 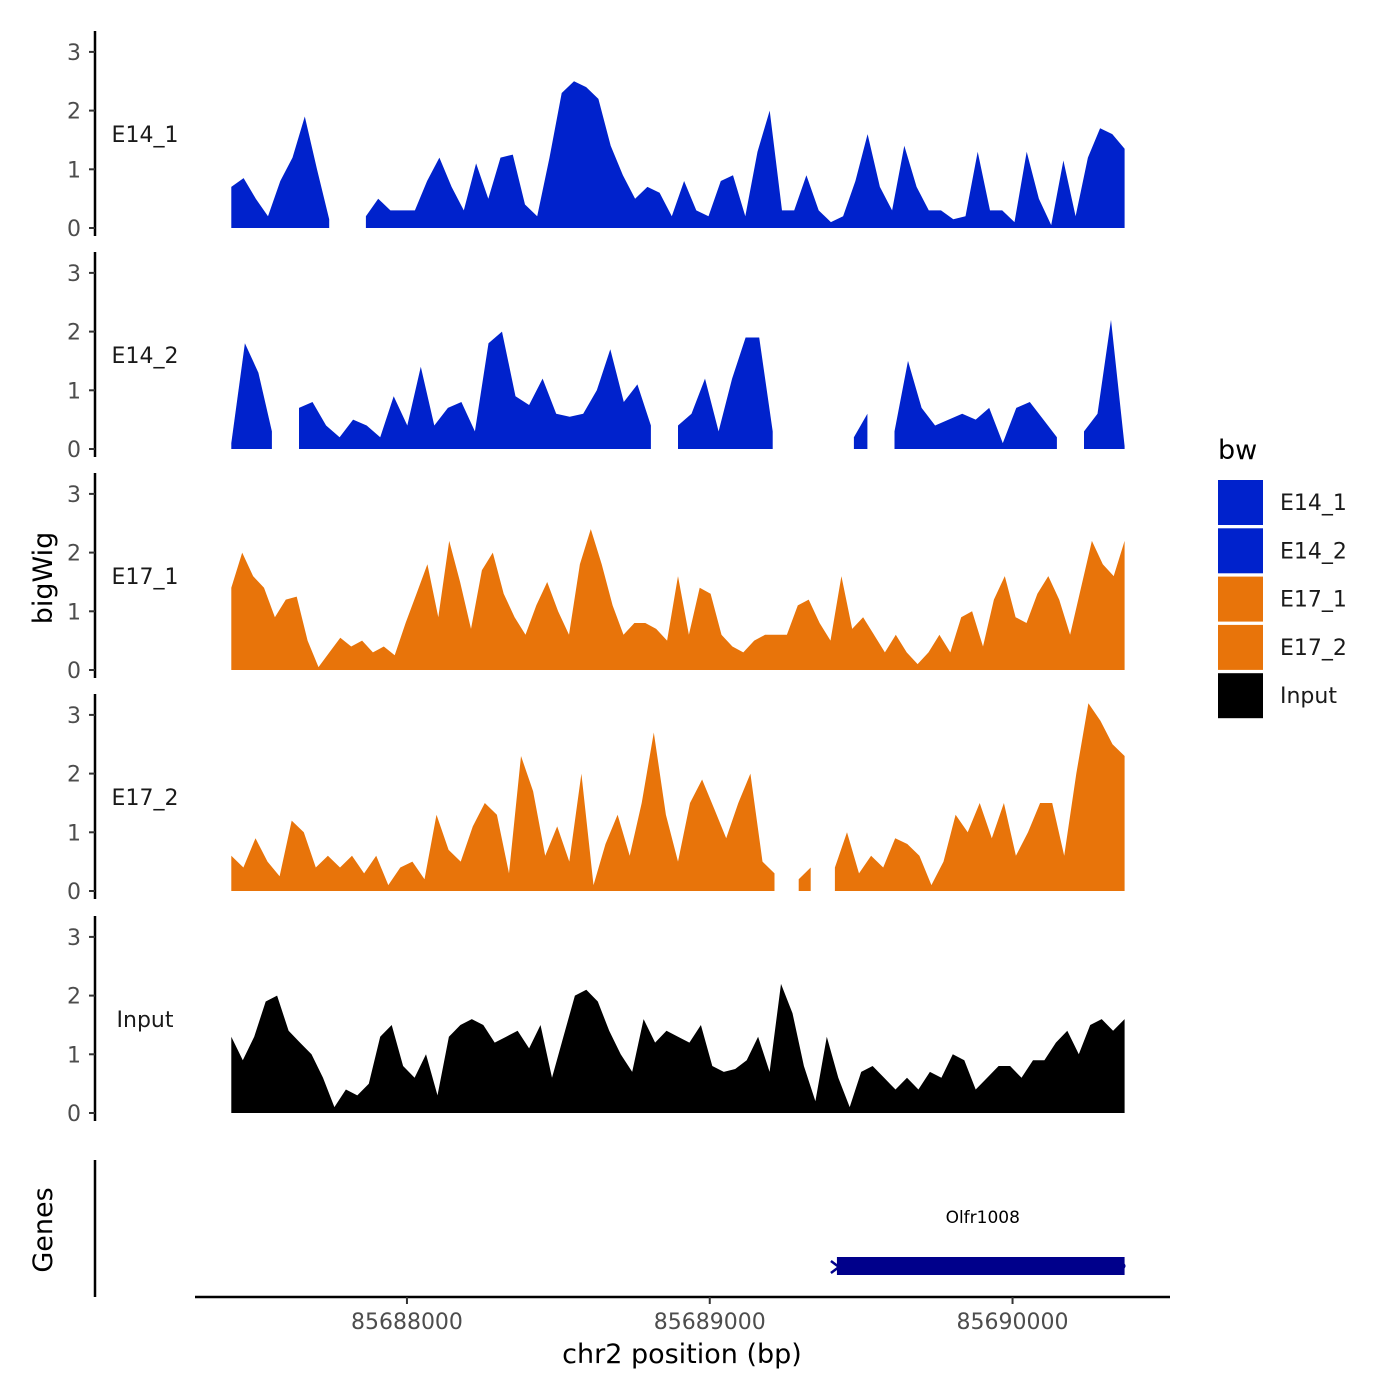 I want to click on track-panel-e17-2: 0 1 2 3 E17_2, so click(x=596, y=799).